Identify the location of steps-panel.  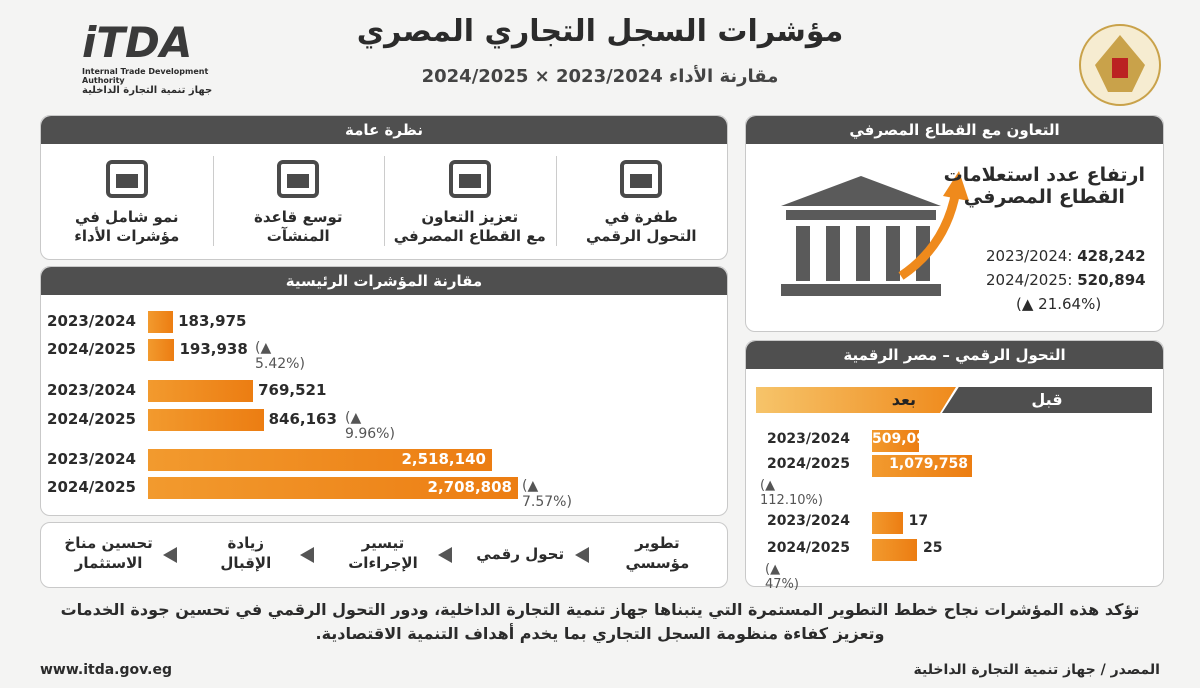
(384, 555).